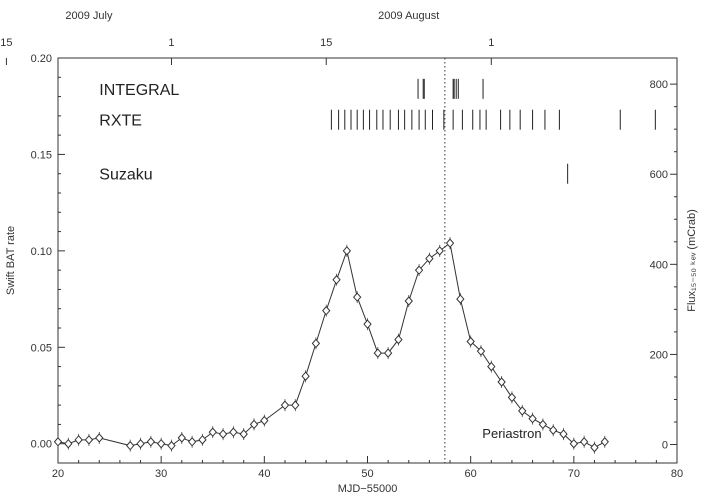 The height and width of the screenshot is (500, 701). What do you see at coordinates (41, 445) in the screenshot?
I see `y-tick-label: 0.00` at bounding box center [41, 445].